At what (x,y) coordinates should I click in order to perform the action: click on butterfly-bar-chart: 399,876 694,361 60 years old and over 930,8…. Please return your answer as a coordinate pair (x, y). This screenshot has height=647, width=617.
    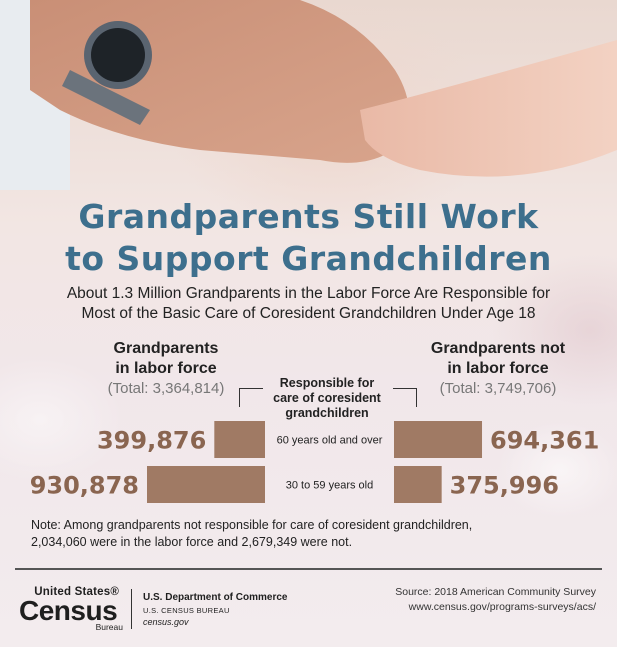
    Looking at the image, I should click on (314, 462).